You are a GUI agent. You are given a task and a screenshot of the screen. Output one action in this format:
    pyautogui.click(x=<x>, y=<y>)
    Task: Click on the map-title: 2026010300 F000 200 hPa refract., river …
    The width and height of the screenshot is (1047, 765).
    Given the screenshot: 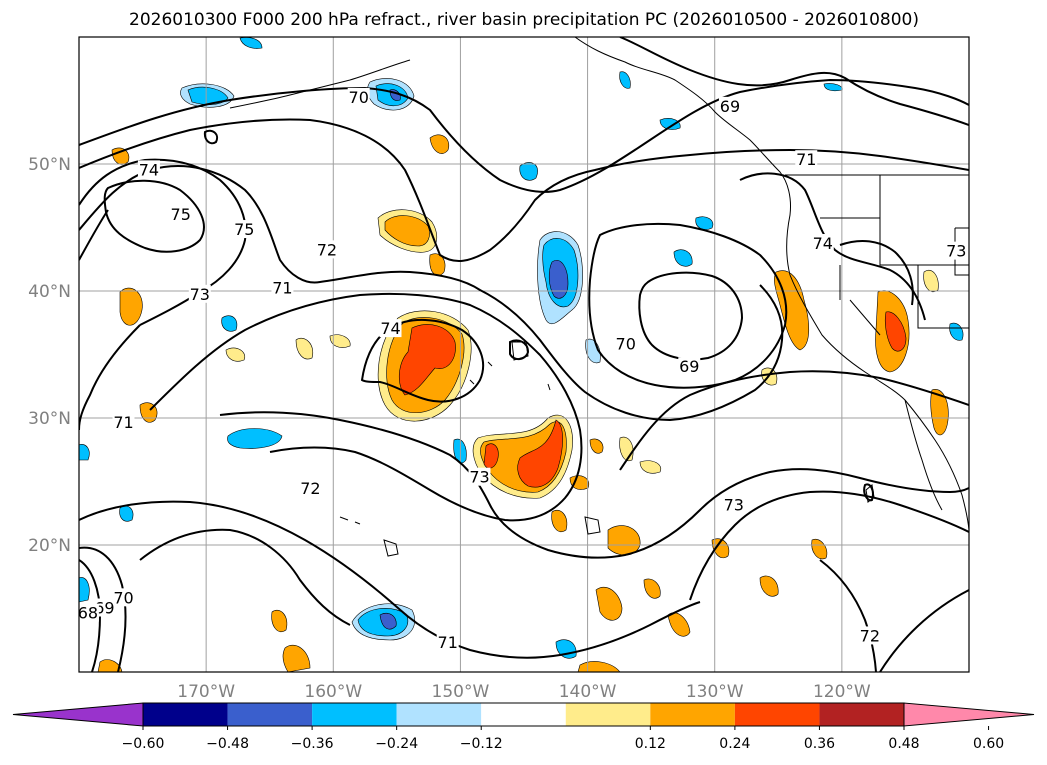 What is the action you would take?
    pyautogui.click(x=524, y=20)
    